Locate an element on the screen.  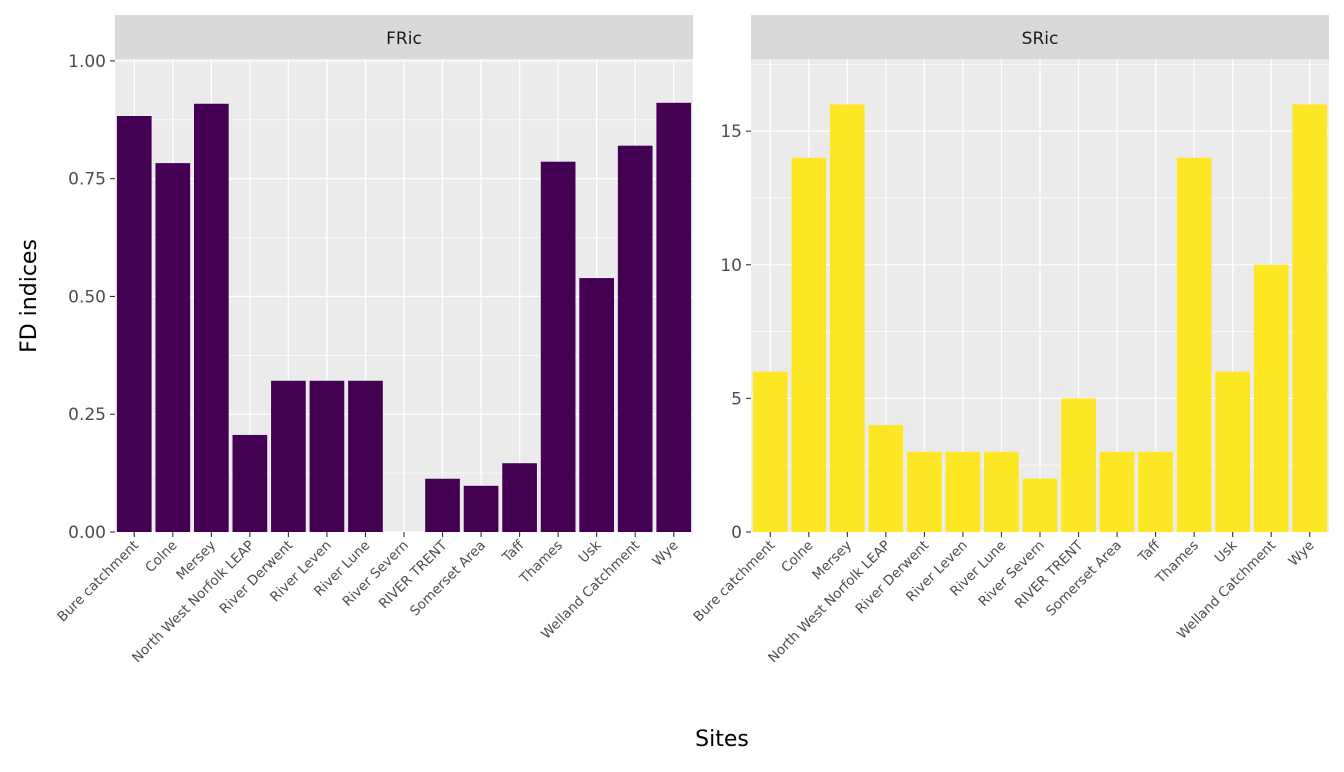
y-tick-label: 15 is located at coordinates (731, 132).